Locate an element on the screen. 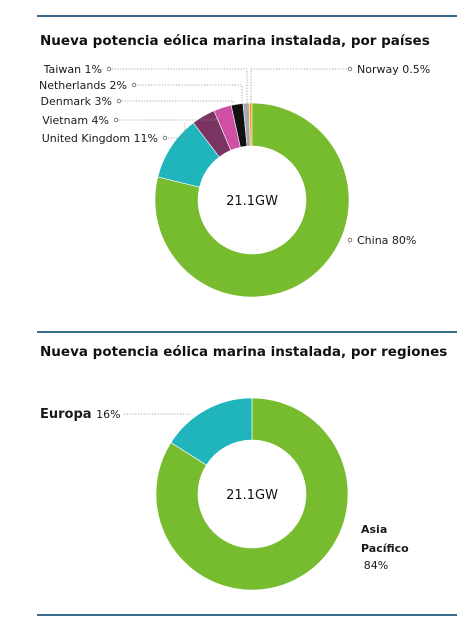 The image size is (463, 631). leader-taiwan is located at coordinates (178, 86).